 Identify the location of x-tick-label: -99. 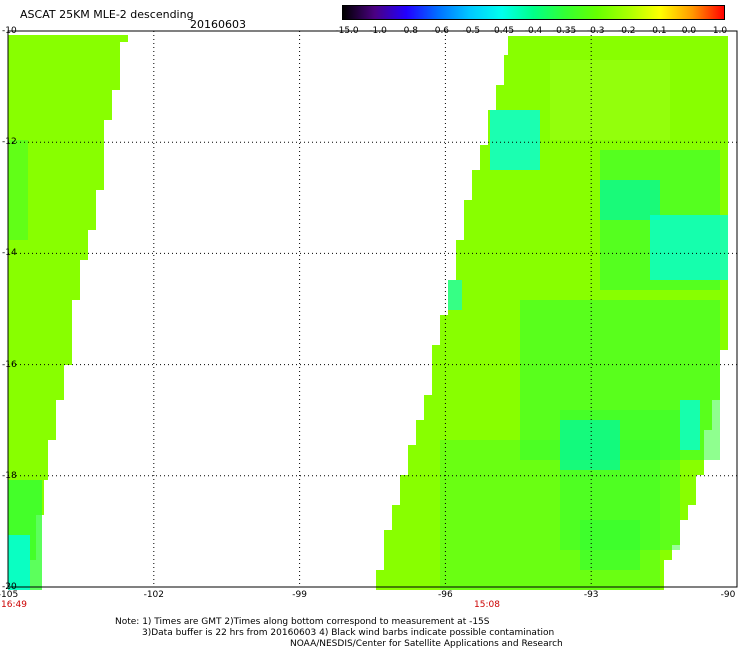
(299, 595).